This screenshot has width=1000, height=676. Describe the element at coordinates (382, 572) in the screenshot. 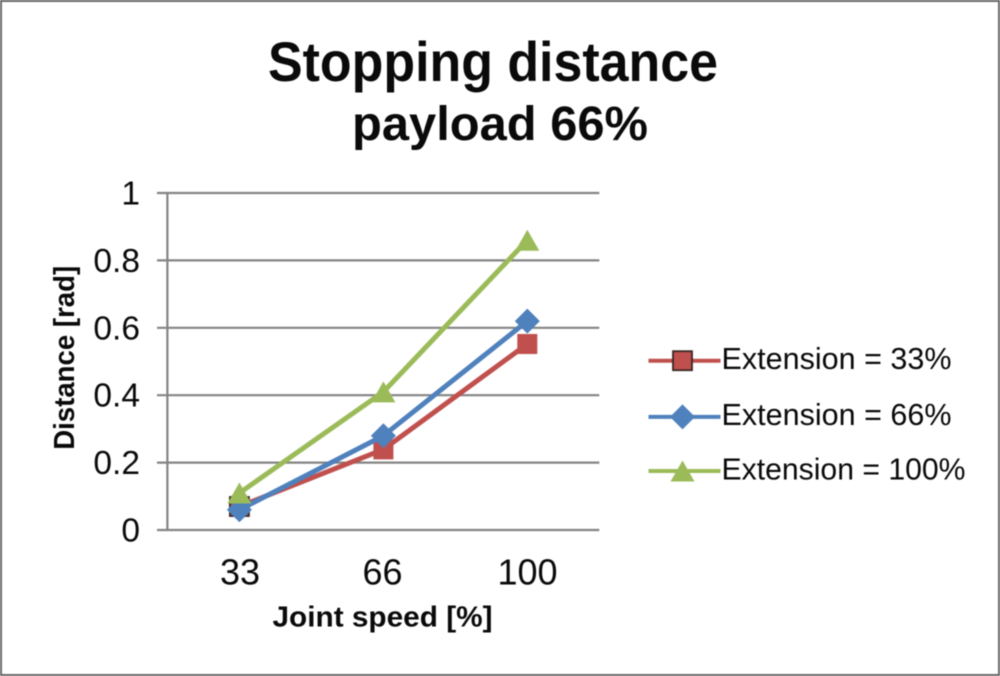

I see `svg-text: 66` at that location.